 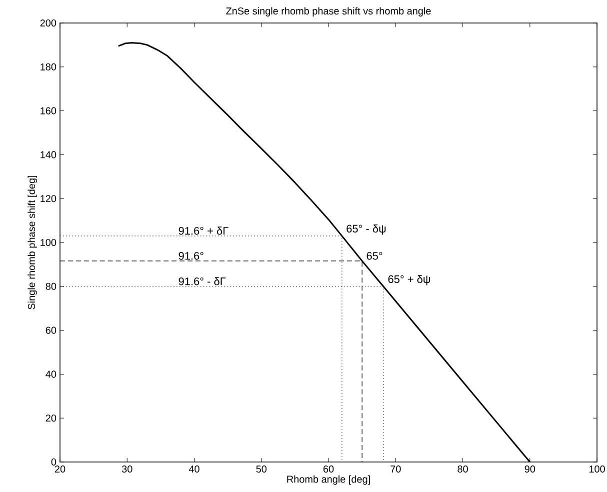 I want to click on y-tick-label: 40, so click(x=51, y=374).